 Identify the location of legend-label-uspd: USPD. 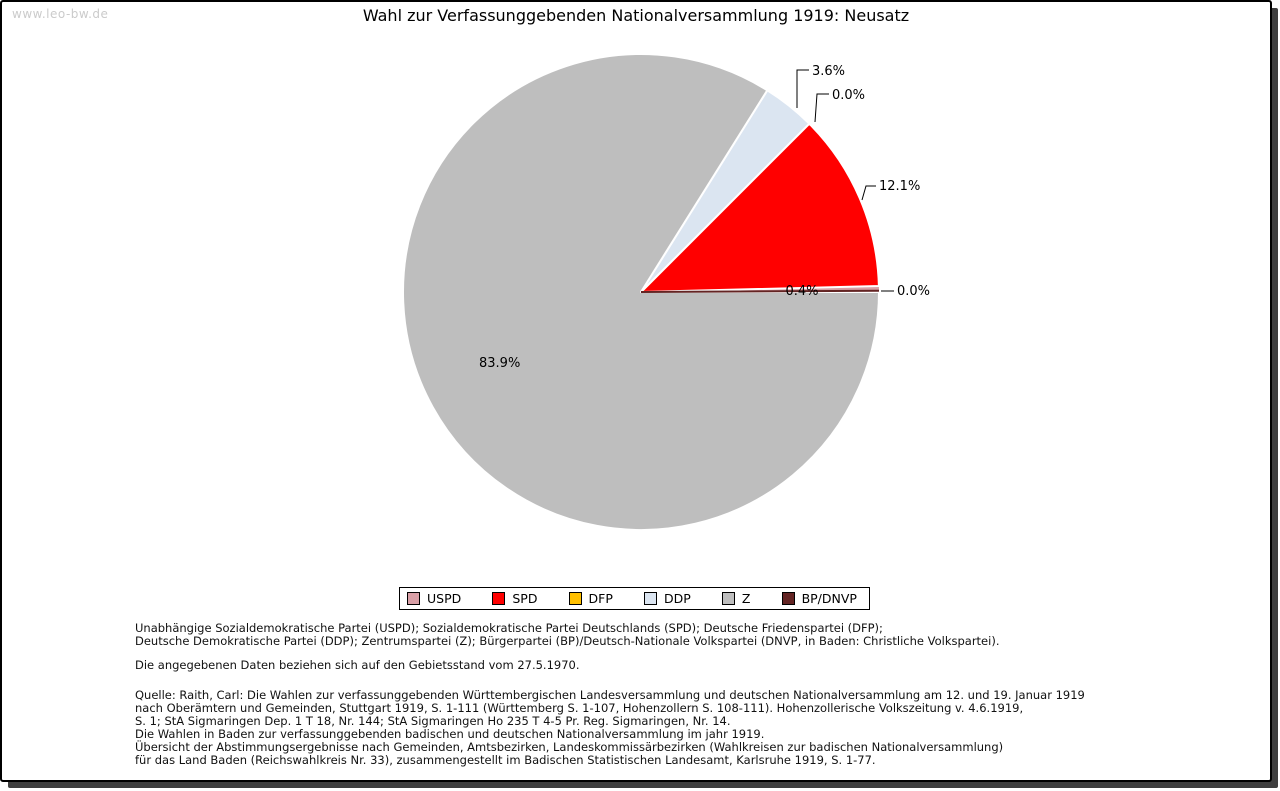
(444, 598).